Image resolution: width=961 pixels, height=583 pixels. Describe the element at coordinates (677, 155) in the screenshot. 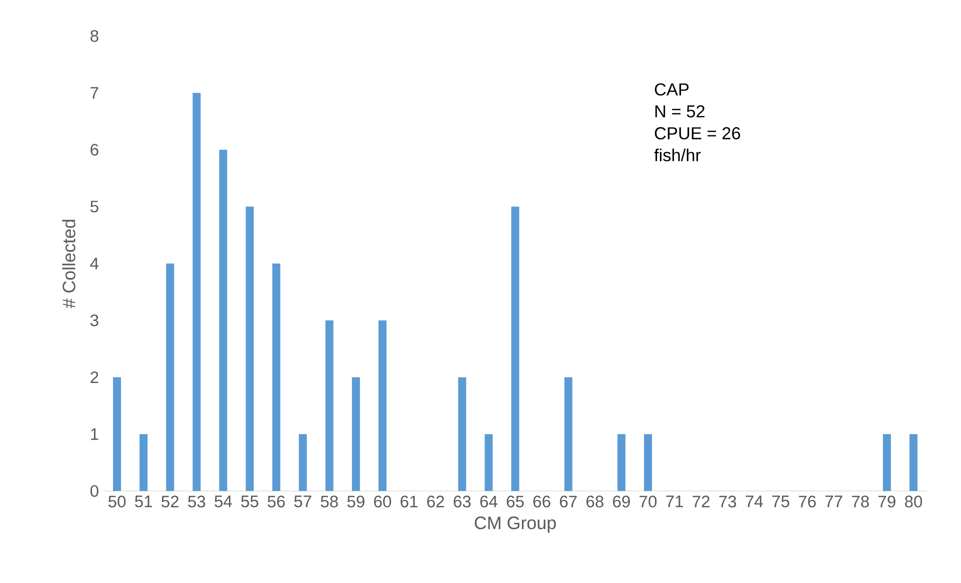

I see `annotation: fish/hr` at that location.